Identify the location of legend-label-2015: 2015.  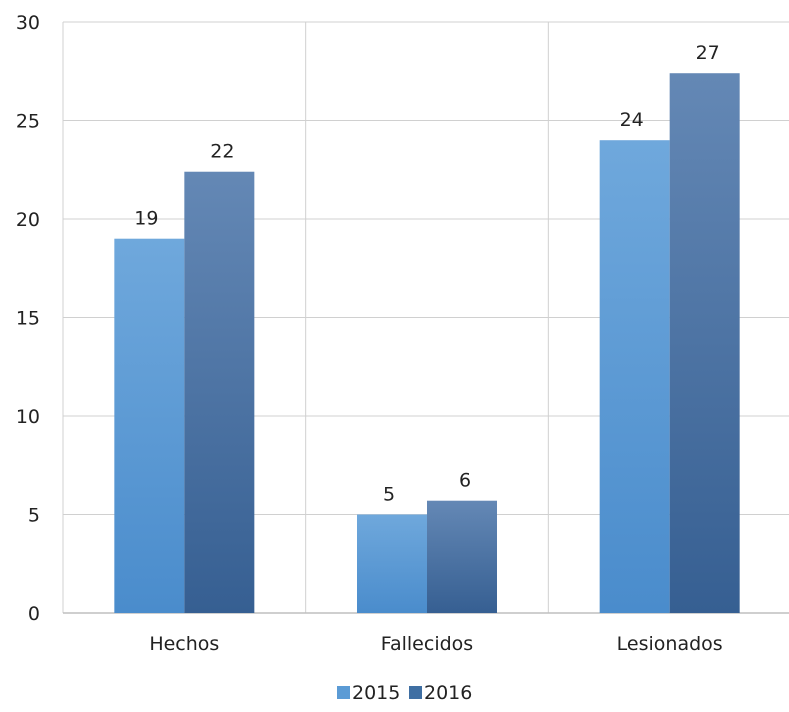
(376, 693).